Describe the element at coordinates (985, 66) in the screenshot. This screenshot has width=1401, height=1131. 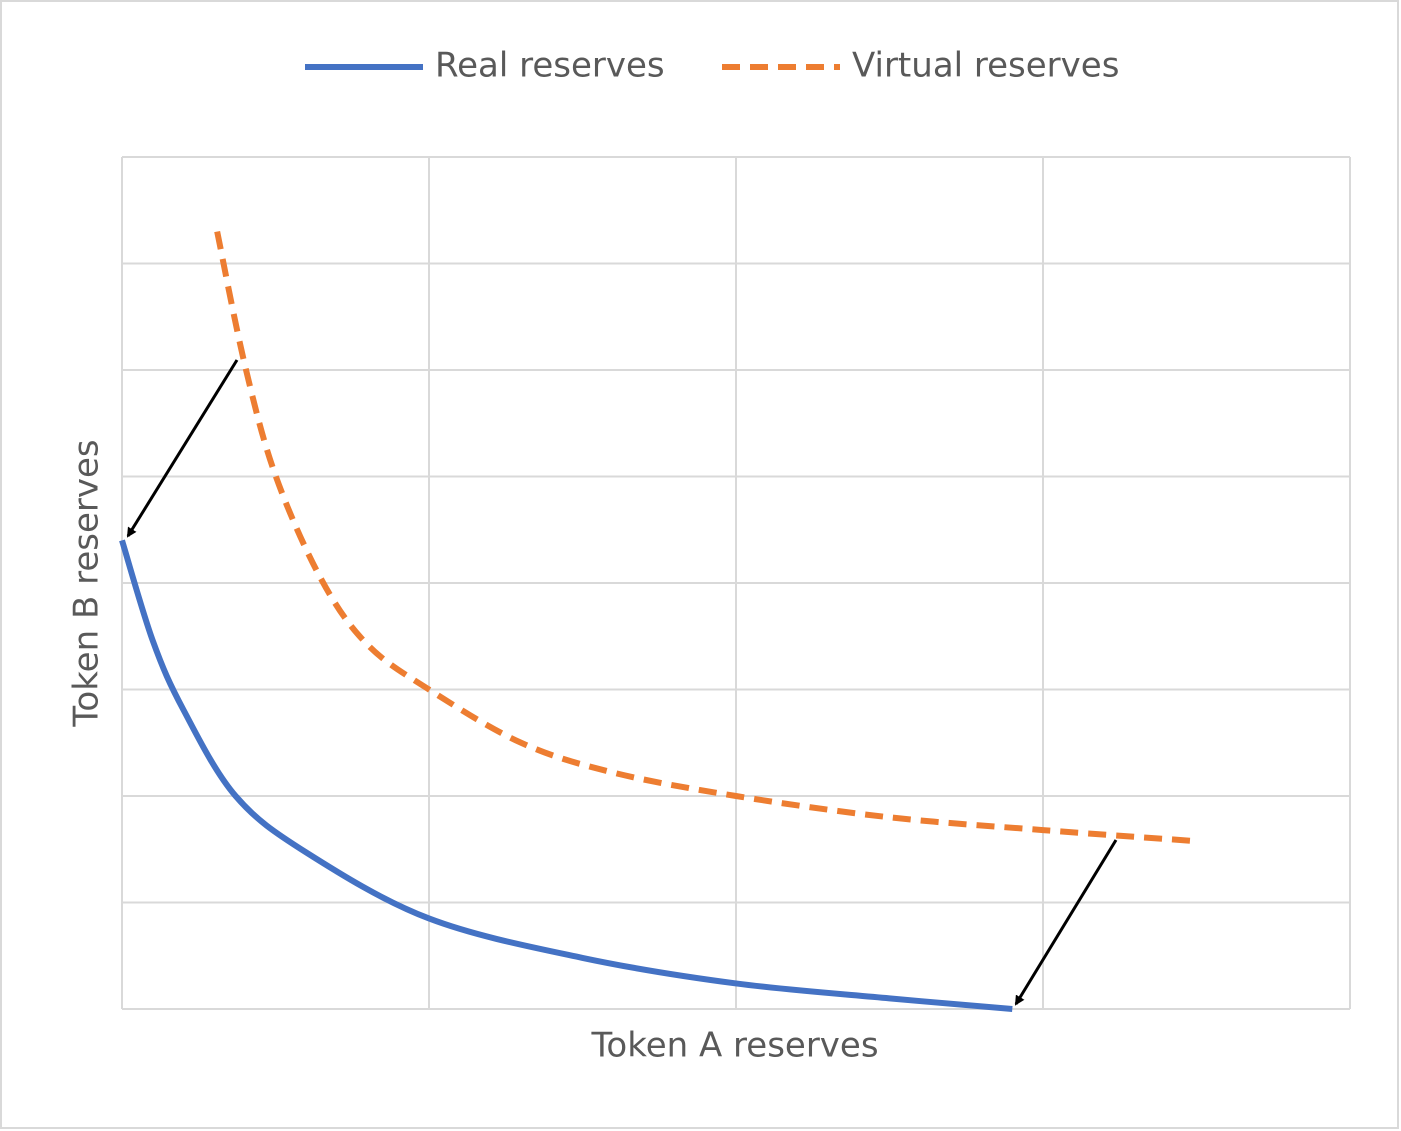
I see `legend-label: Virtual reserves` at that location.